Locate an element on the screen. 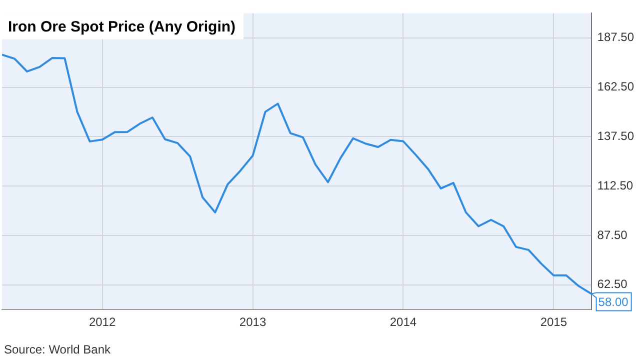 This screenshot has height=360, width=640. x-tick-label: 2012 is located at coordinates (102, 322).